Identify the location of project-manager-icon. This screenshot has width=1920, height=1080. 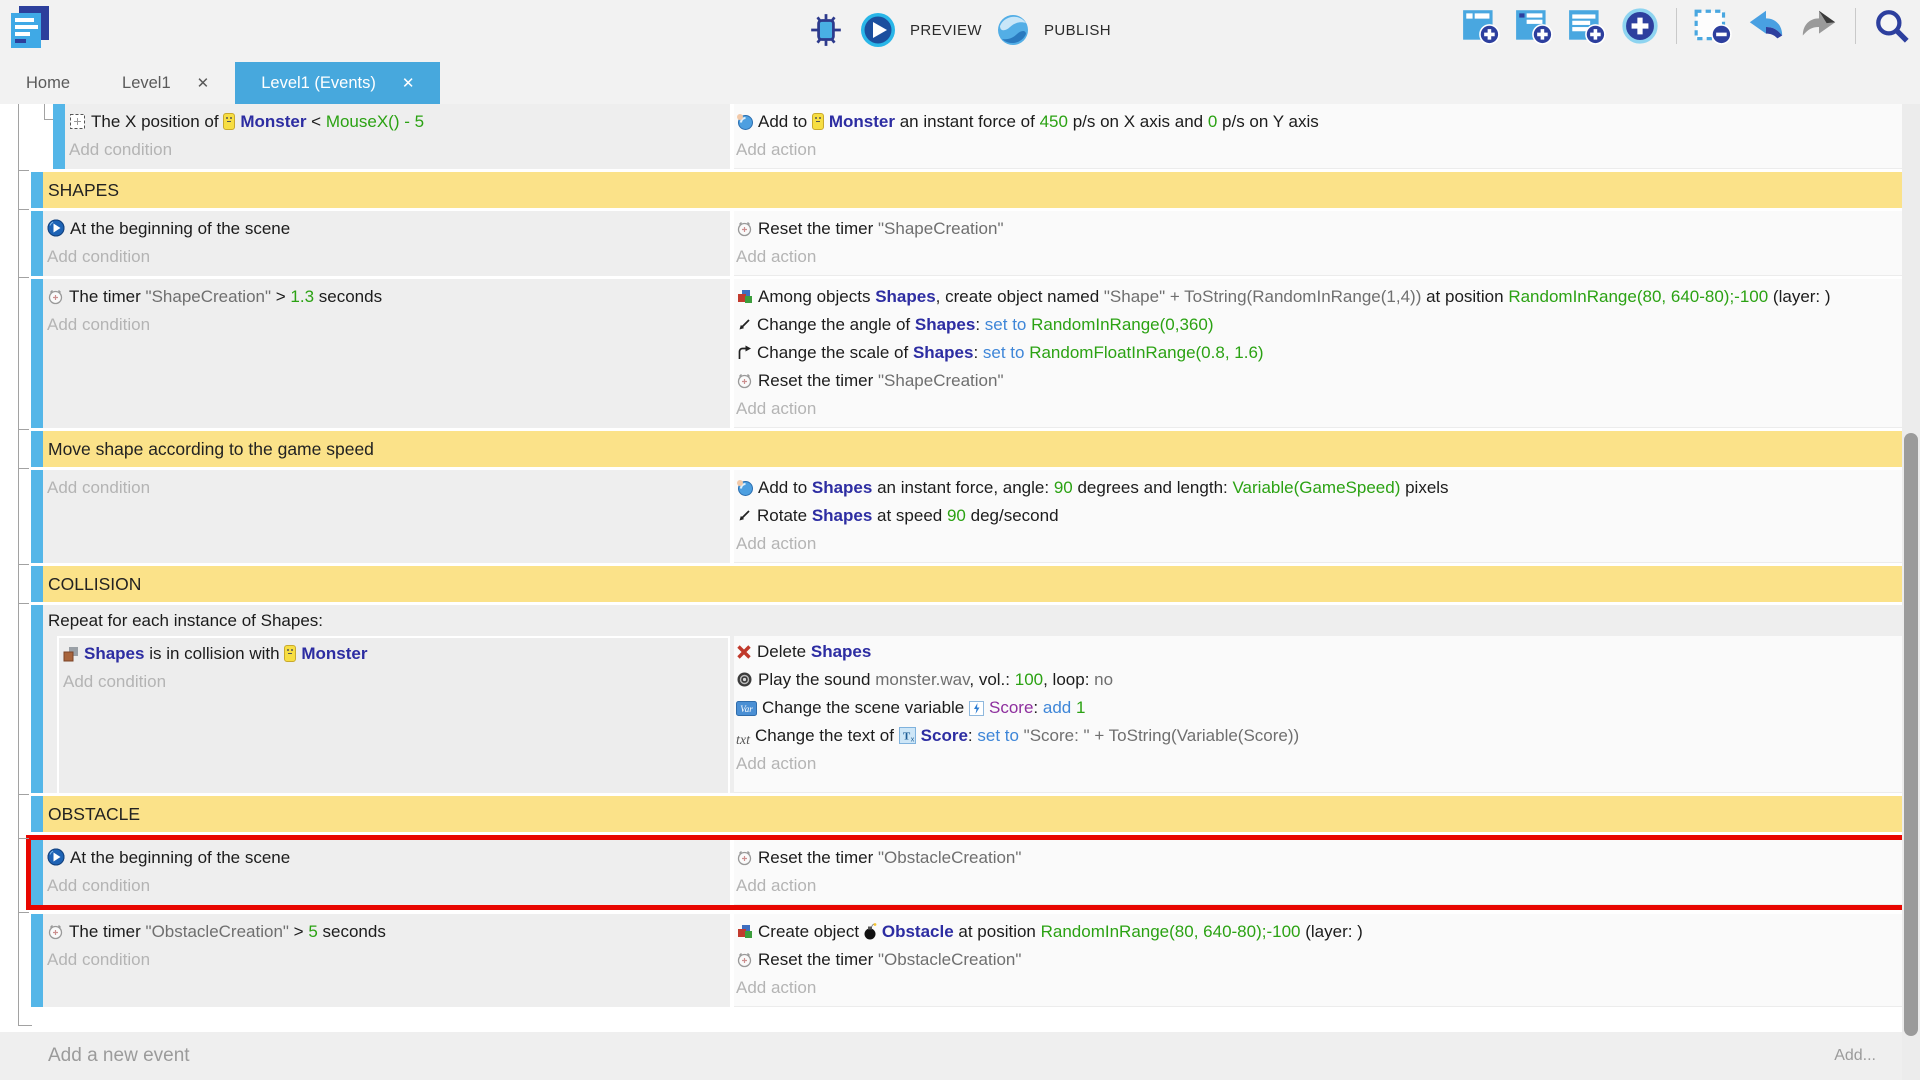
(30, 28).